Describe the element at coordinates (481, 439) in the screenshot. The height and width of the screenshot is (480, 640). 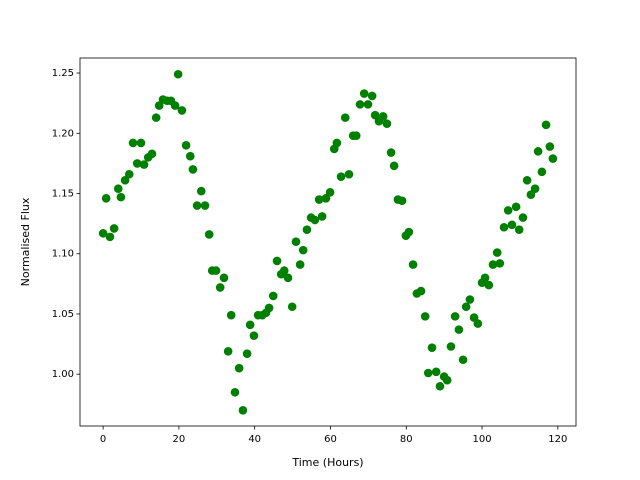
I see `x-tick-label: 100` at that location.